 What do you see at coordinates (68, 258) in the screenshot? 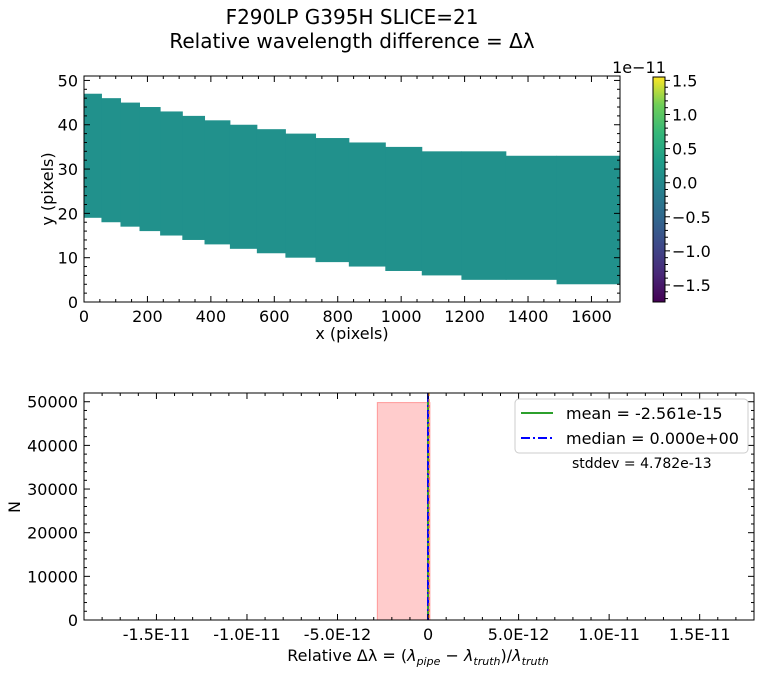
I see `y-tick-label: 10` at bounding box center [68, 258].